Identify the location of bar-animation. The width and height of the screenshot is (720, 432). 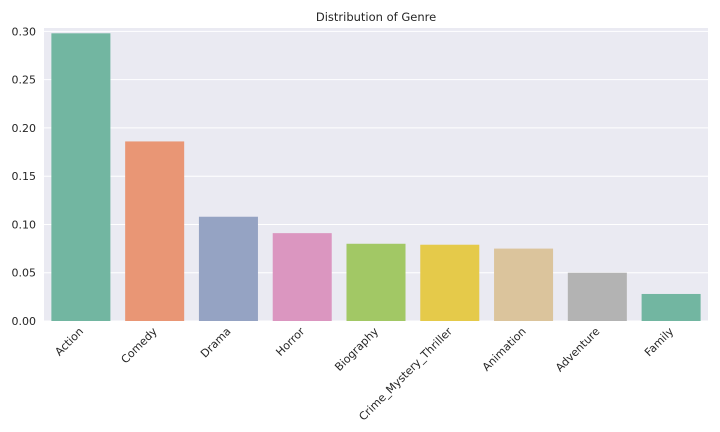
(524, 284).